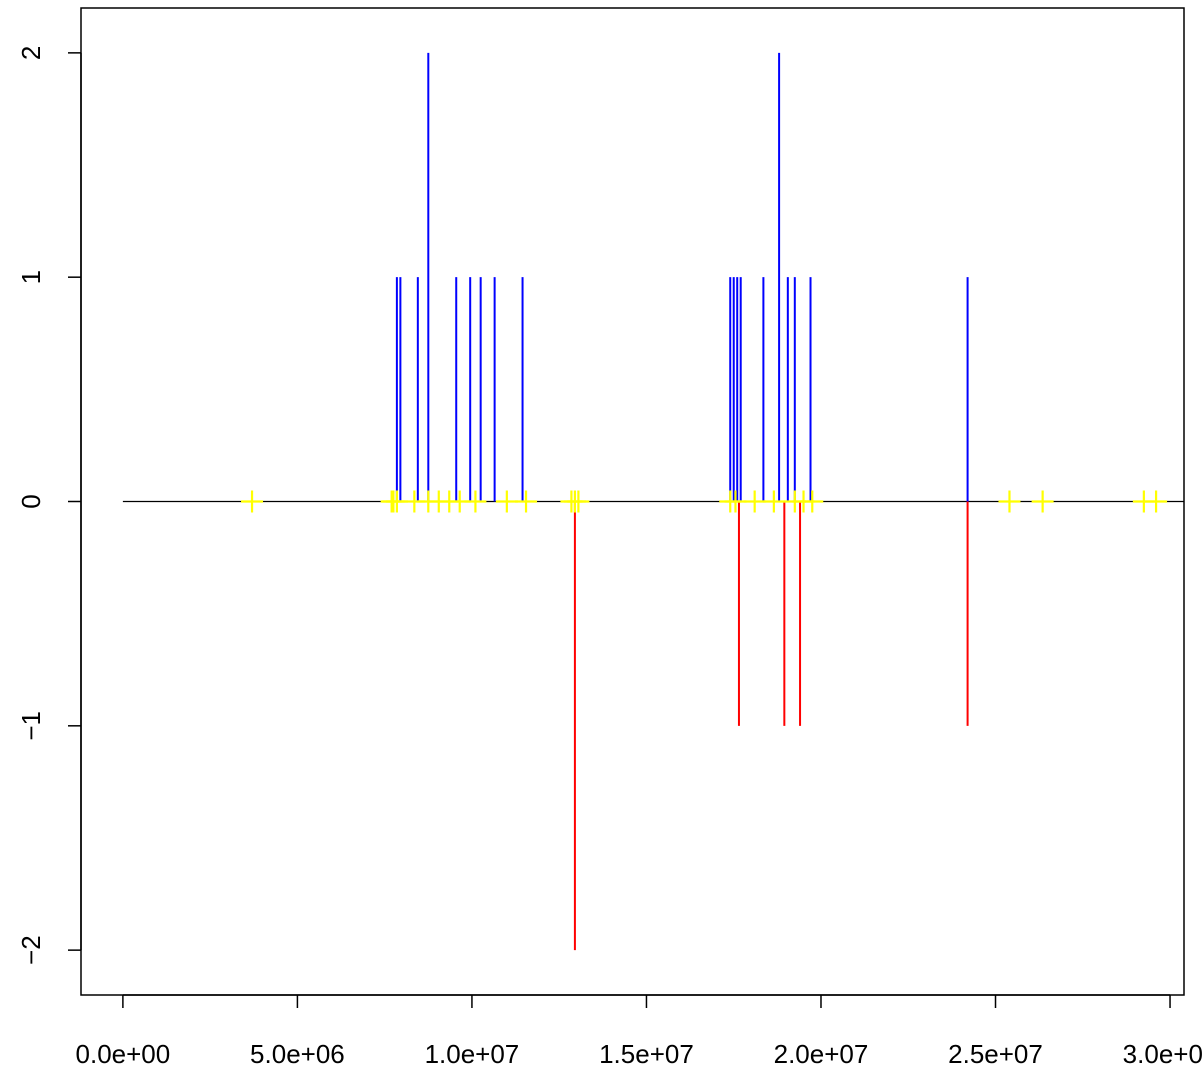  Describe the element at coordinates (31, 726) in the screenshot. I see `y-tick-label: −1` at that location.